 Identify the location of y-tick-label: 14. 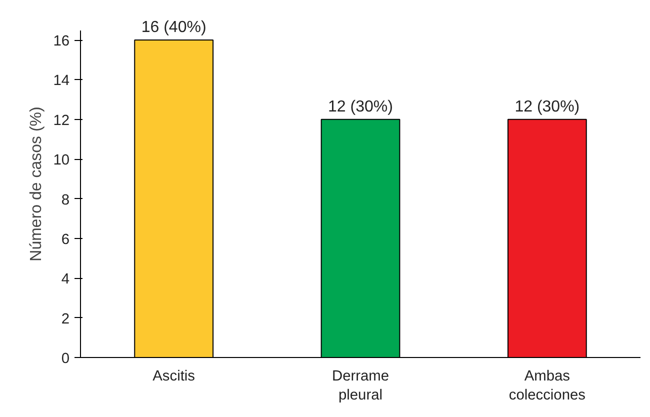
(61, 81).